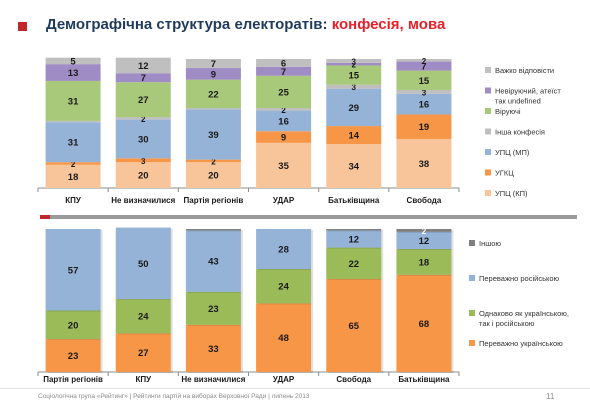 This screenshot has width=590, height=416. What do you see at coordinates (353, 379) in the screenshot?
I see `category-label: Свобода` at bounding box center [353, 379].